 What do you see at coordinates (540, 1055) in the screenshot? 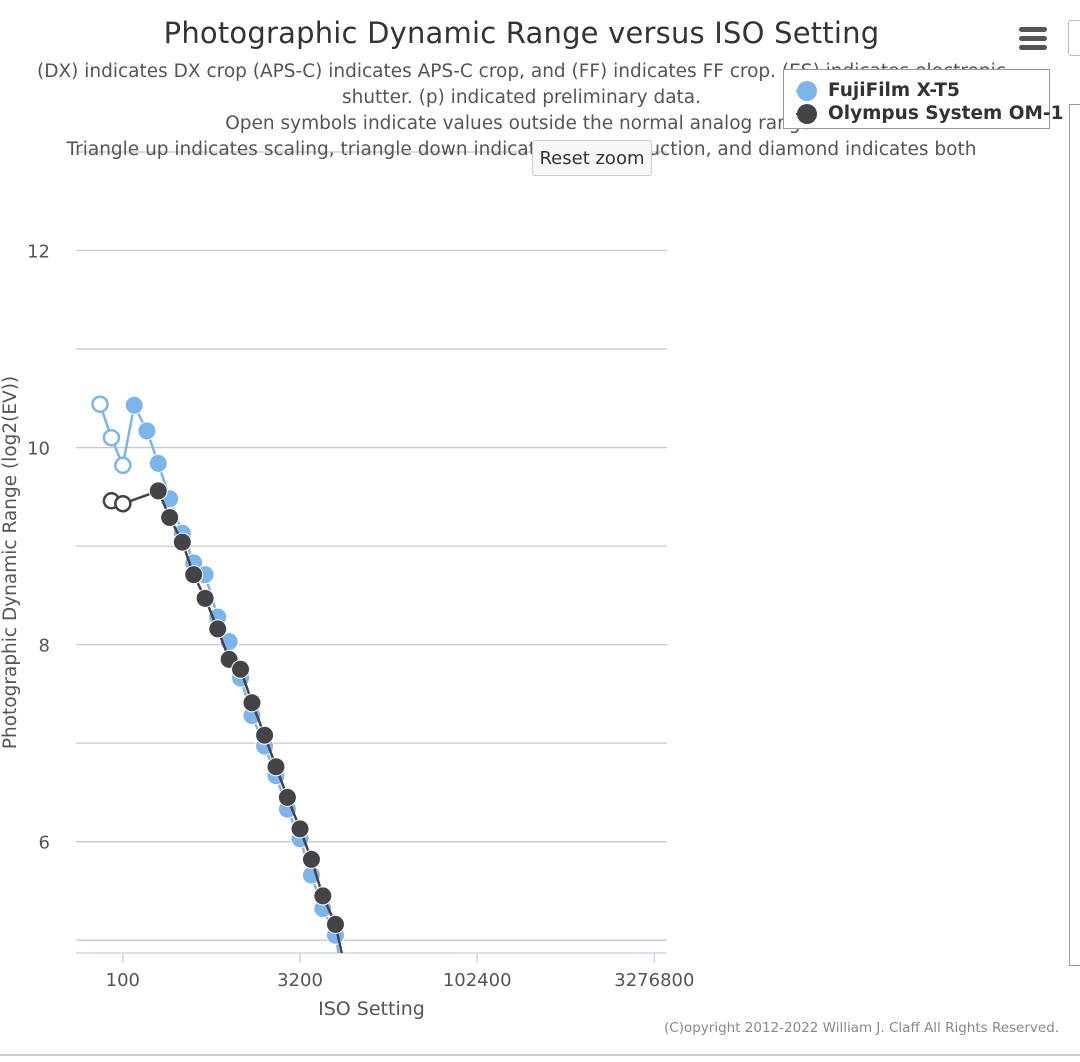
I see `bottom-divider` at bounding box center [540, 1055].